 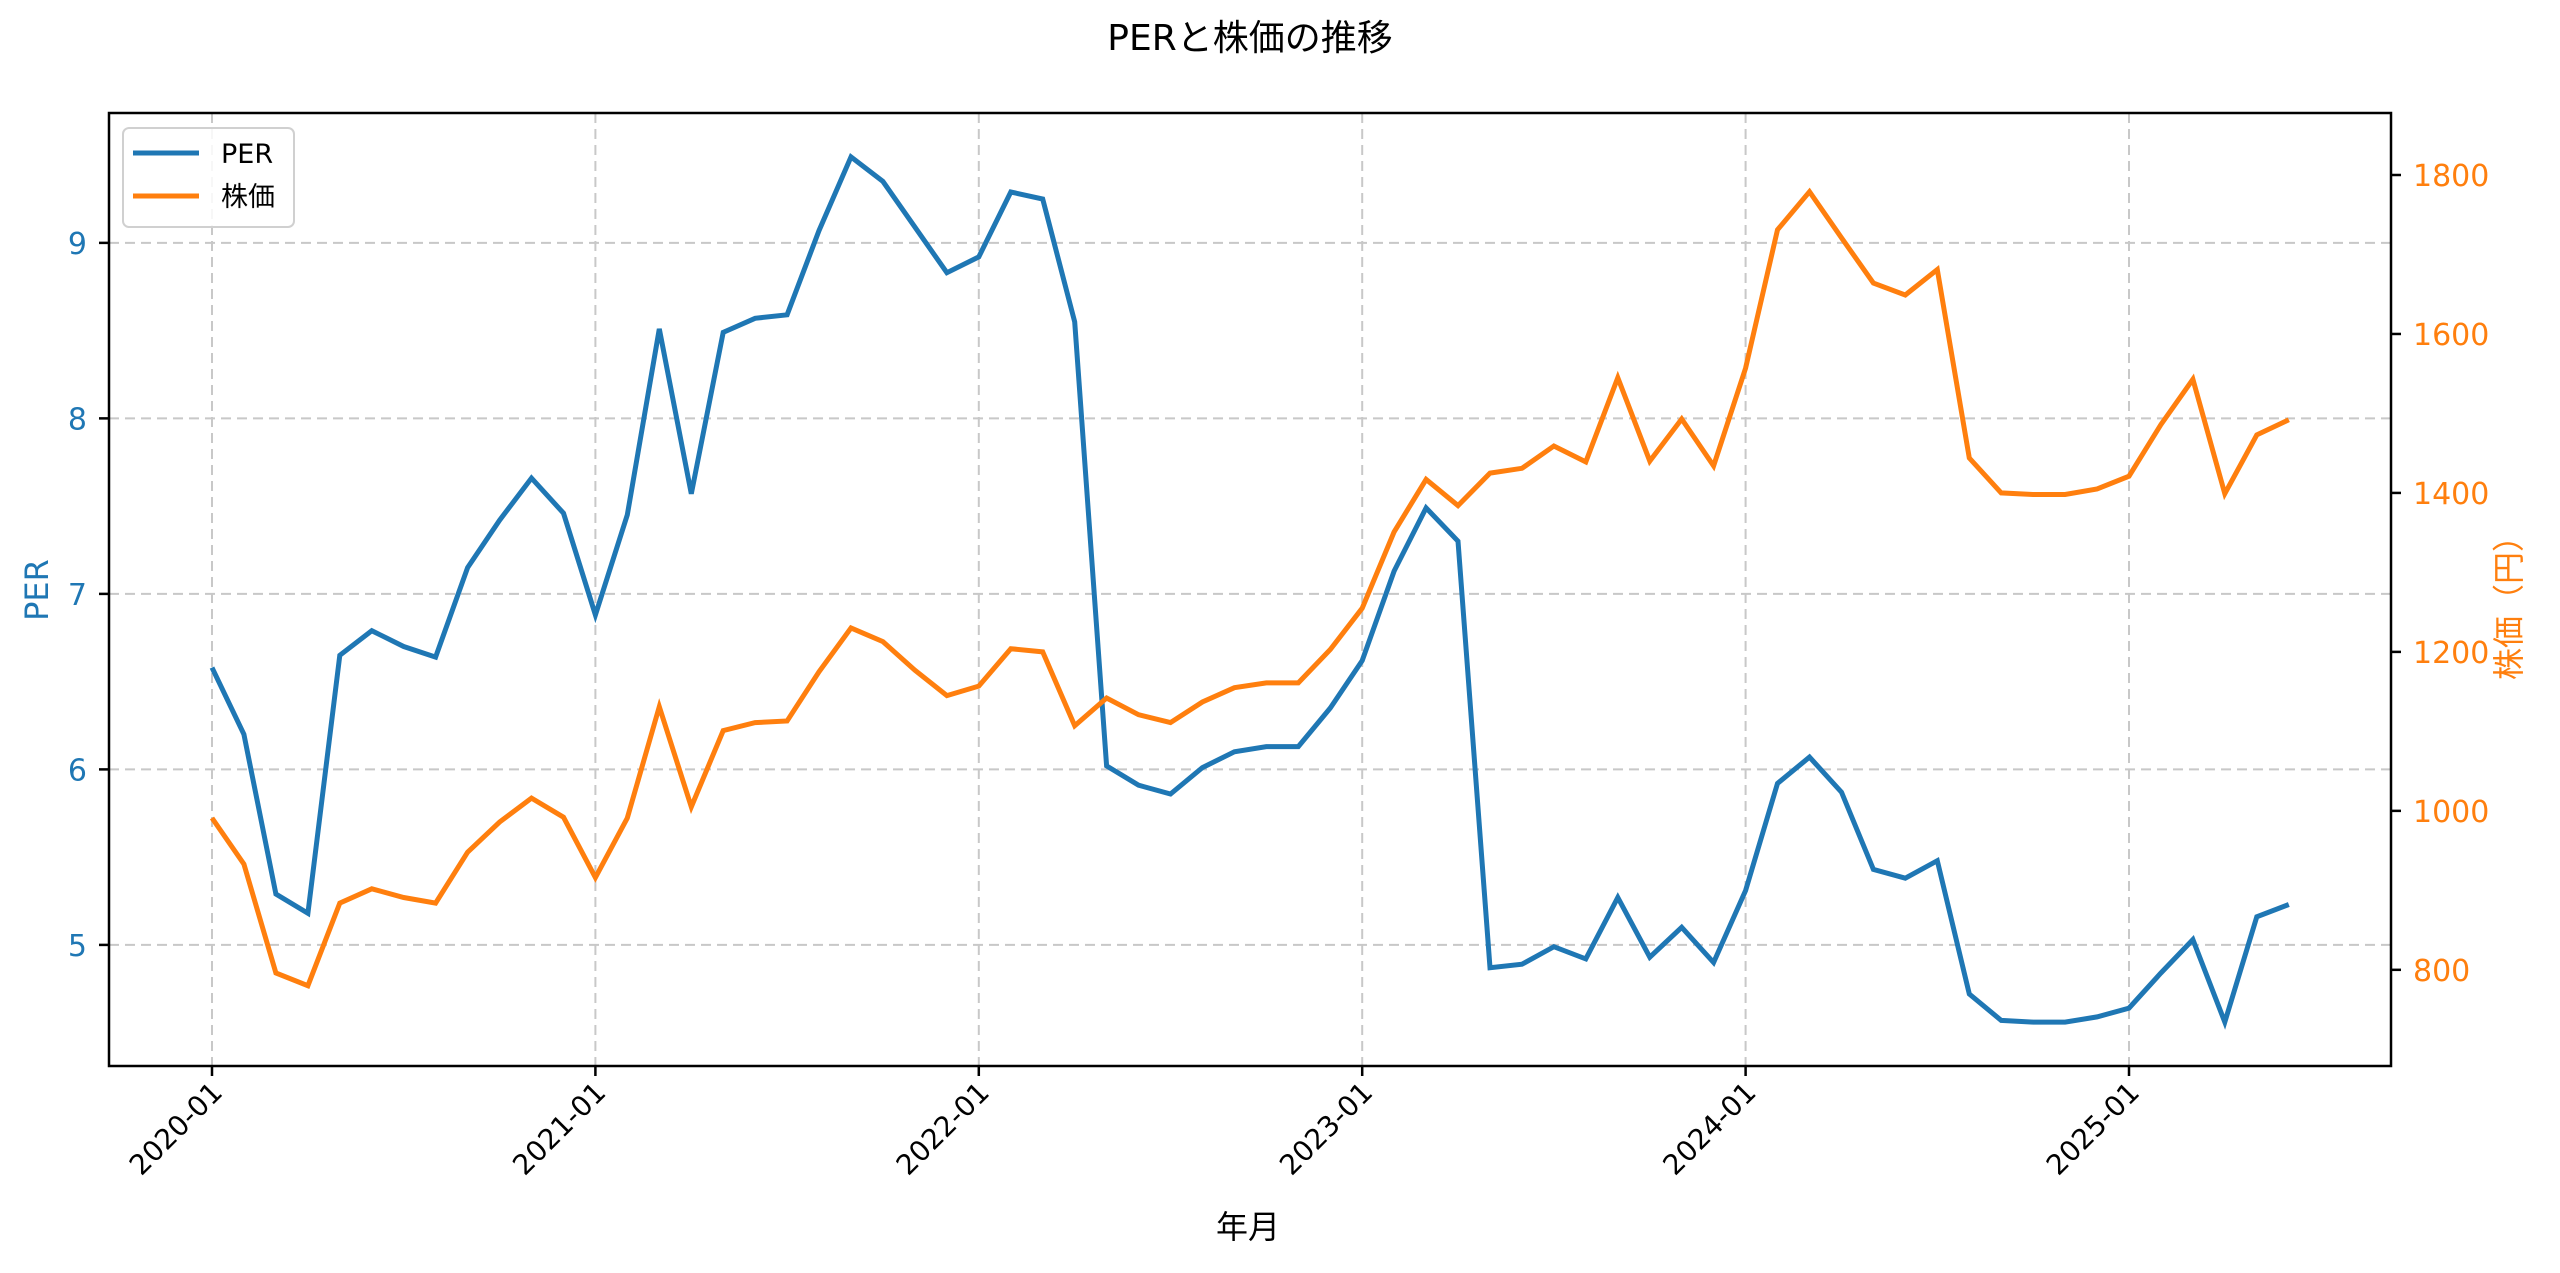 What do you see at coordinates (247, 154) in the screenshot?
I see `legend-per-label: PER` at bounding box center [247, 154].